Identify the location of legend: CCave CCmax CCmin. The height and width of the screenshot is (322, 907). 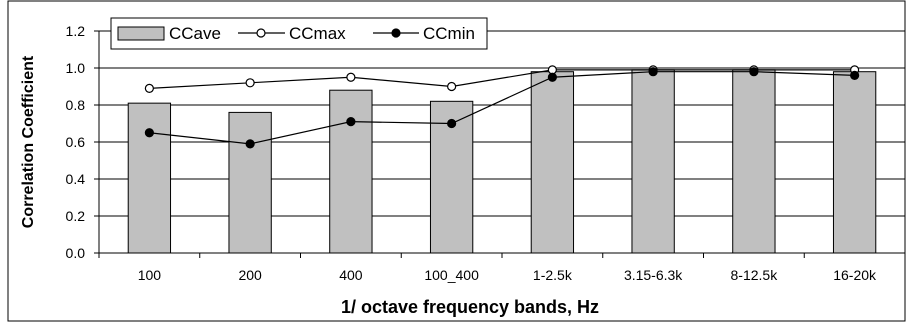
(299, 33).